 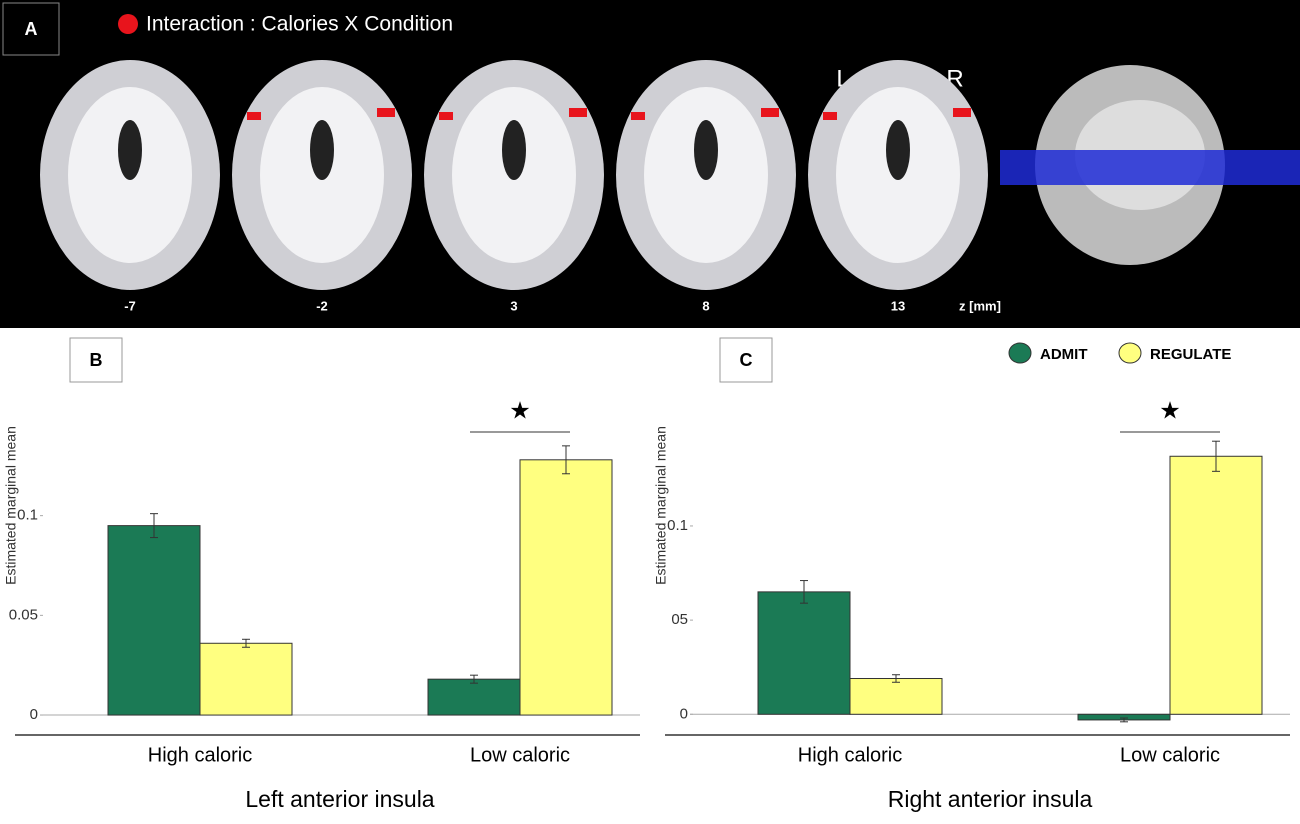 What do you see at coordinates (705, 305) in the screenshot?
I see `slice-label: 8` at bounding box center [705, 305].